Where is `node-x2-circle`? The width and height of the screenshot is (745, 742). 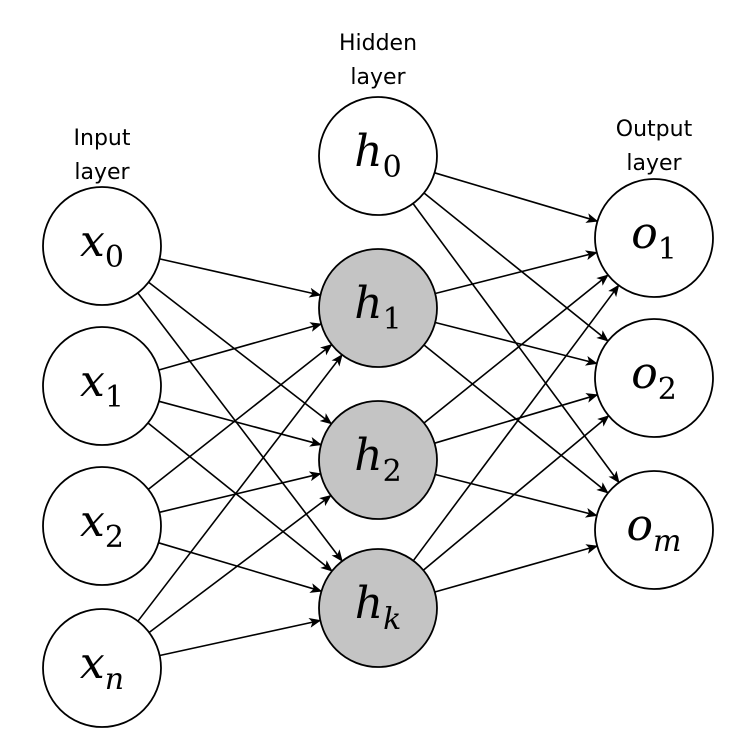
node-x2-circle is located at coordinates (102, 526).